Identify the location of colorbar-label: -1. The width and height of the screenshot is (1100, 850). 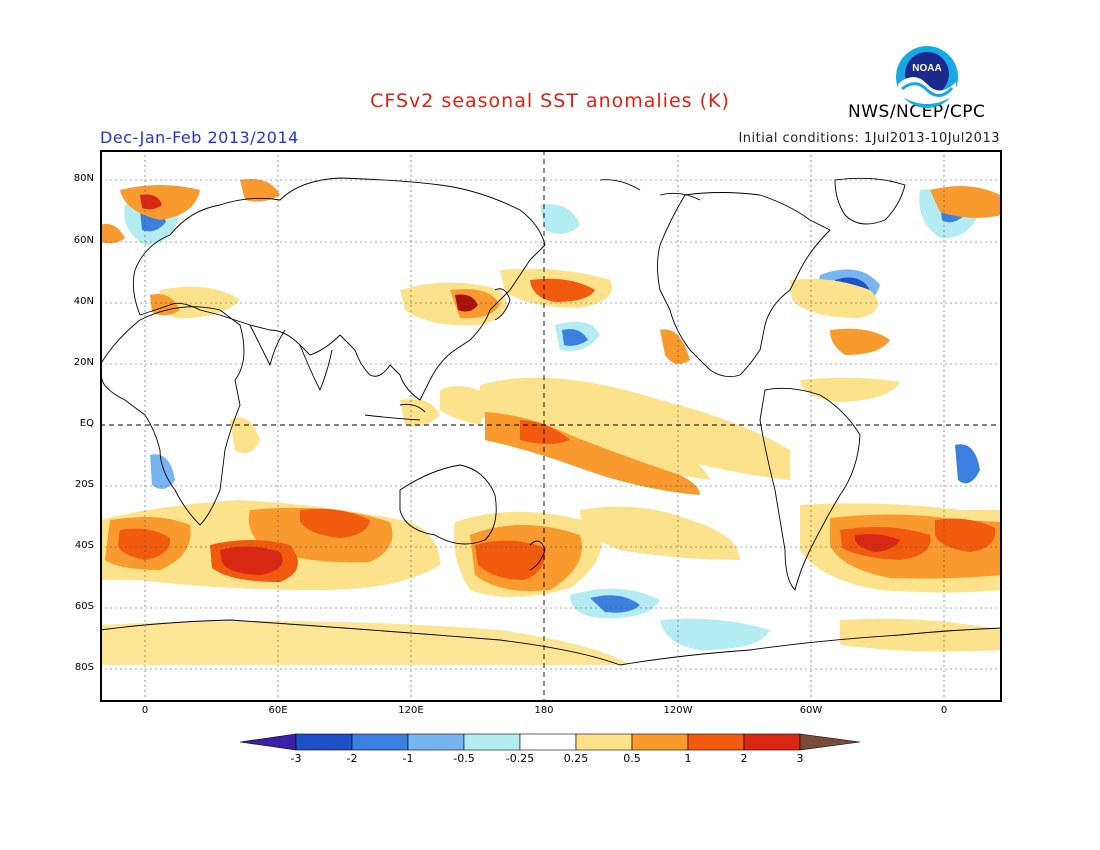
(408, 758).